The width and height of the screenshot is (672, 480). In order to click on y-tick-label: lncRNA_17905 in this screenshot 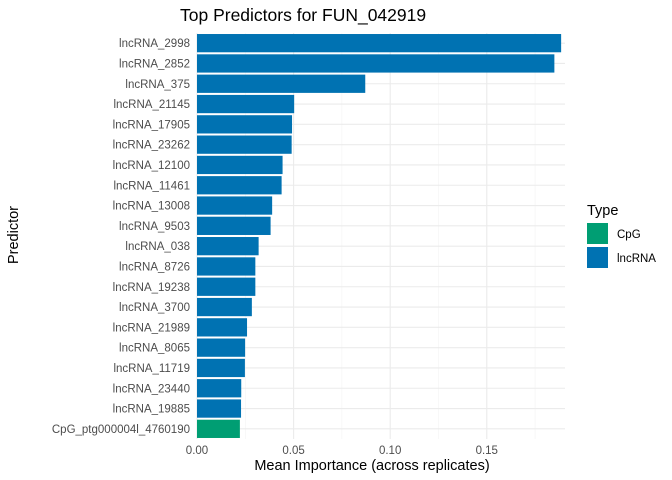, I will do `click(151, 125)`.